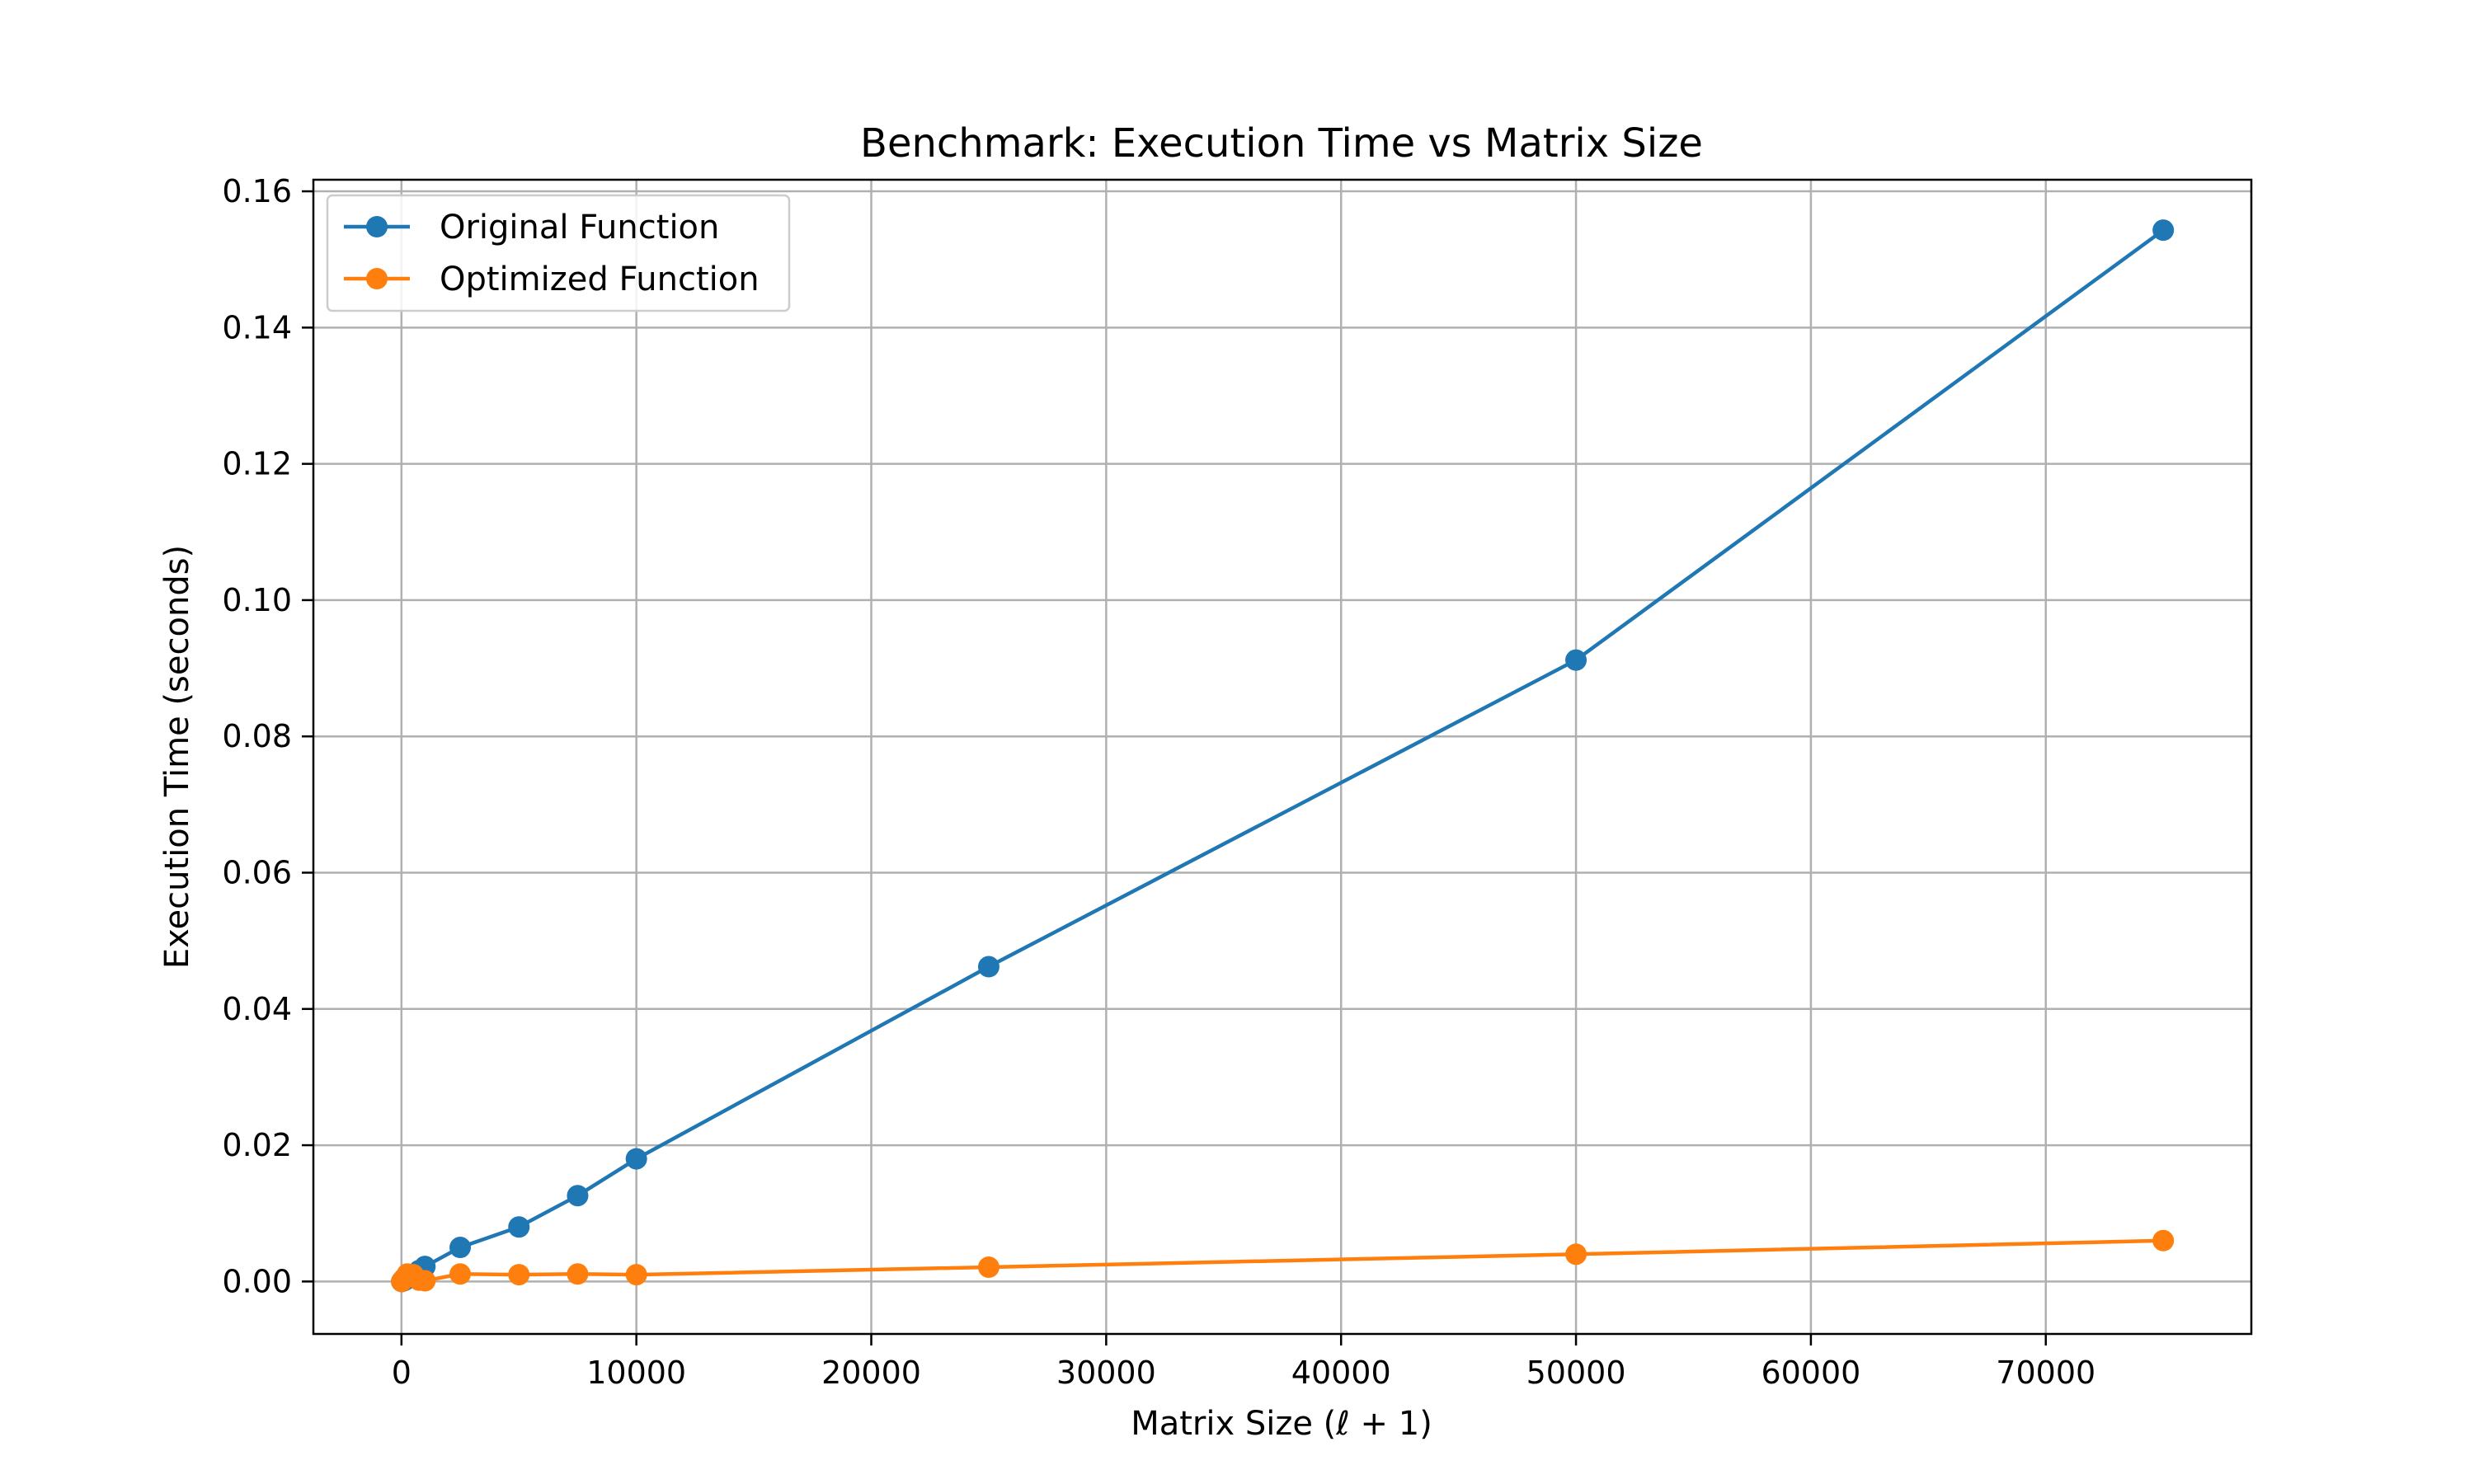 Image resolution: width=2474 pixels, height=1484 pixels. Describe the element at coordinates (257, 600) in the screenshot. I see `y-tick-label: 0.10` at that location.